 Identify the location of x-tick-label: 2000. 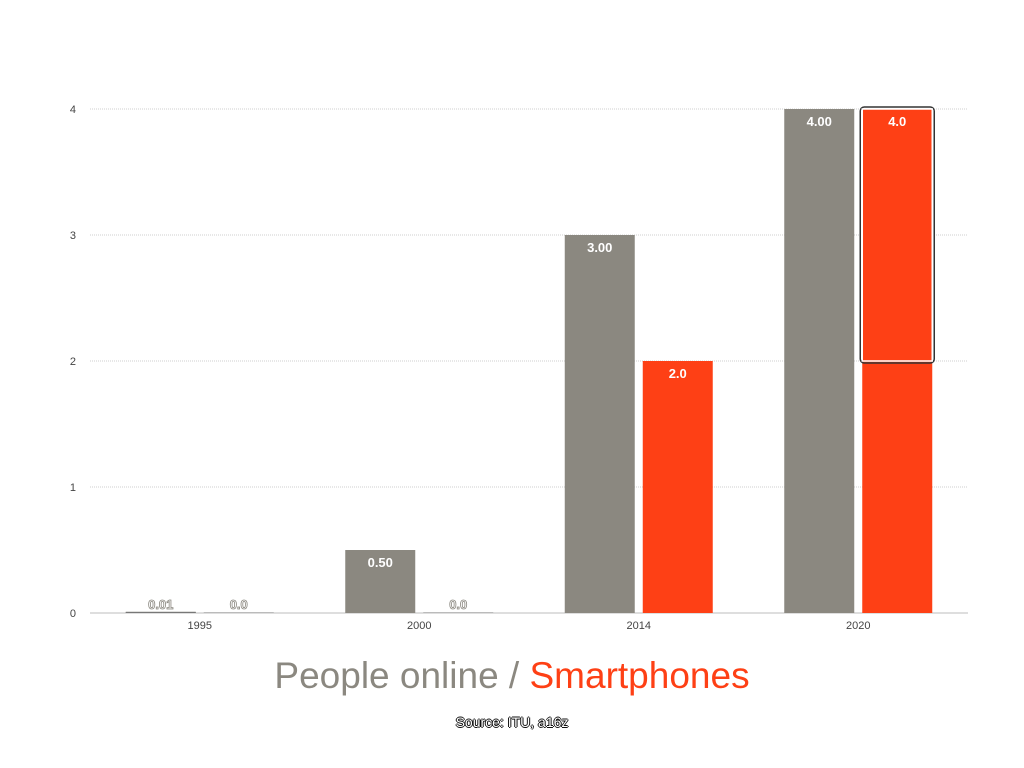
(419, 626).